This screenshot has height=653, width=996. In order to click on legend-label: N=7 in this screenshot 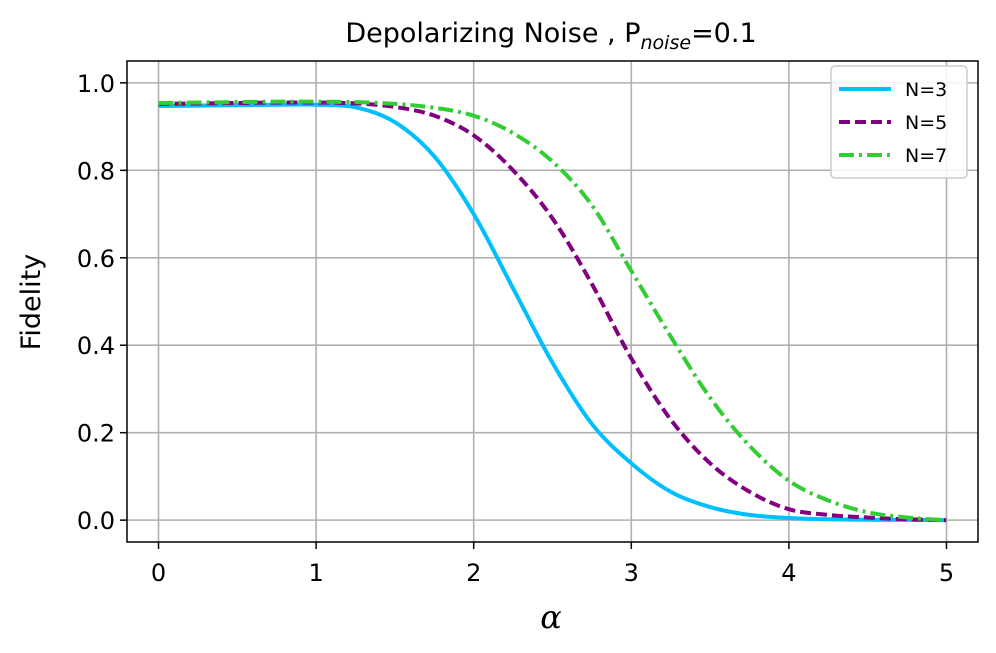, I will do `click(926, 156)`.